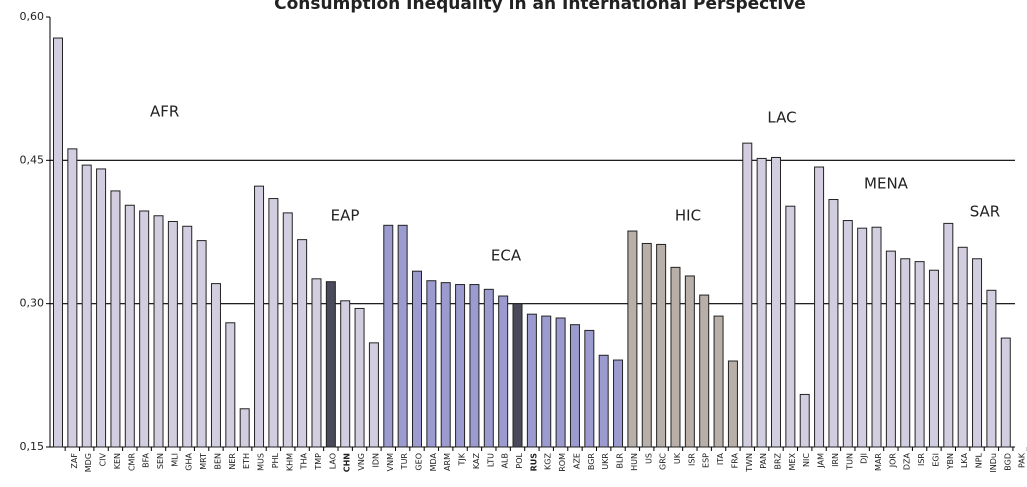 Image resolution: width=1027 pixels, height=487 pixels. What do you see at coordinates (533, 462) in the screenshot?
I see `x-tick-label: RUS` at bounding box center [533, 462].